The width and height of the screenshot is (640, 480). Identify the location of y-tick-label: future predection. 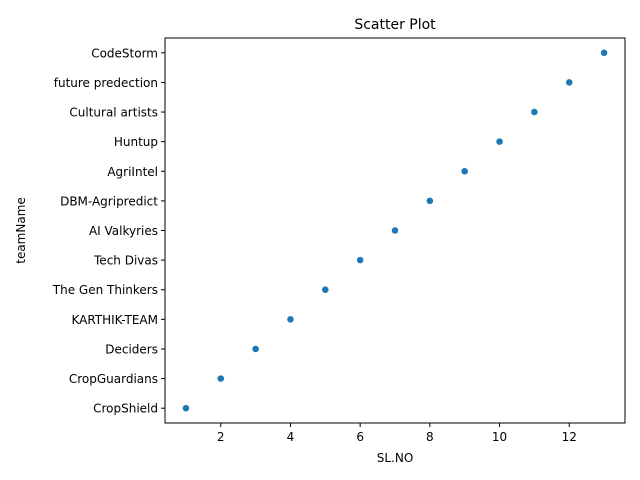
(106, 83).